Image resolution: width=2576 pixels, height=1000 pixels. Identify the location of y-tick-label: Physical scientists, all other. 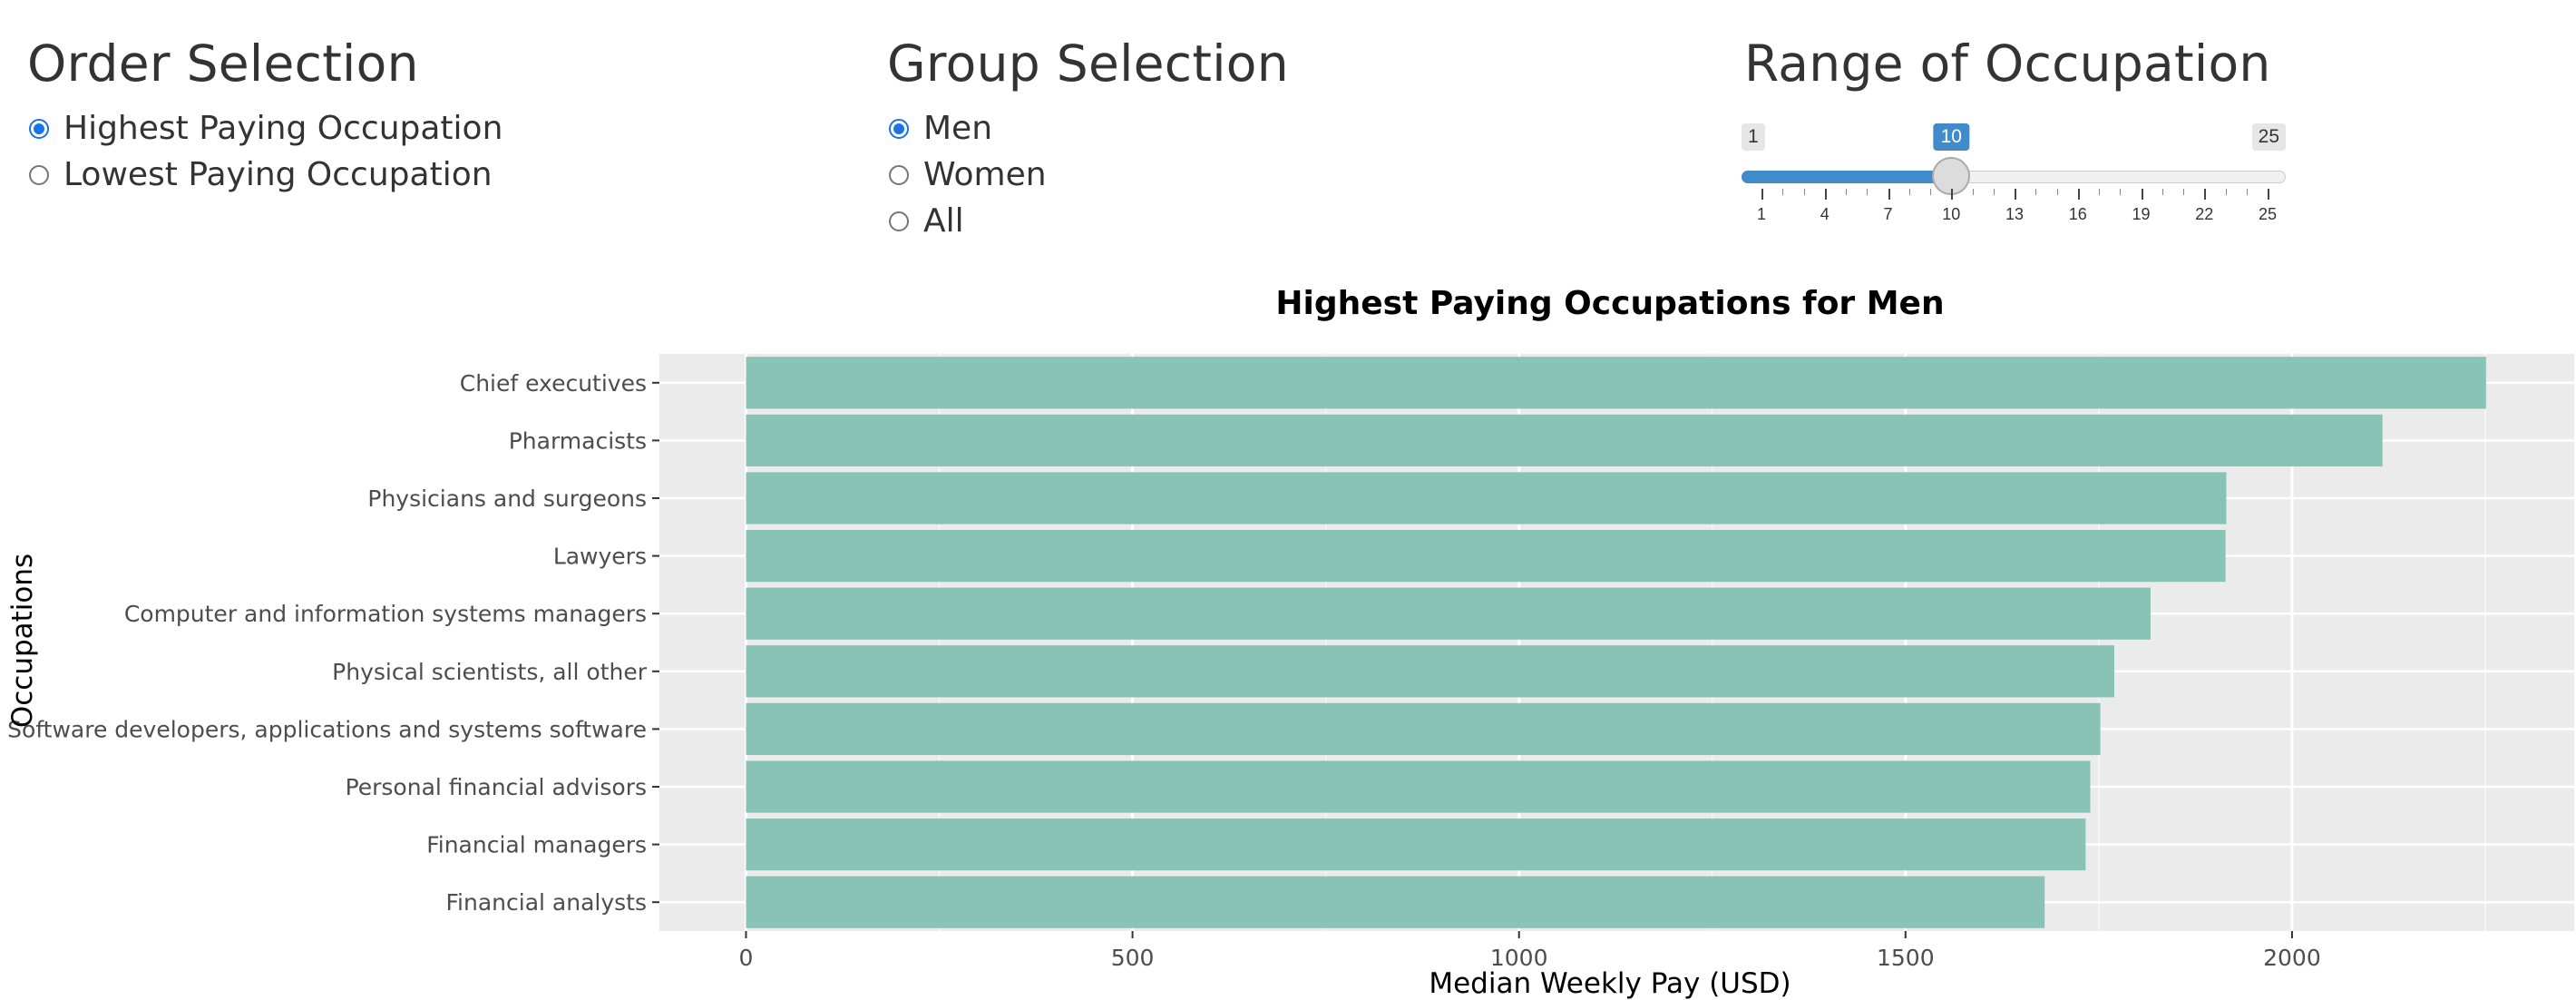
(490, 672).